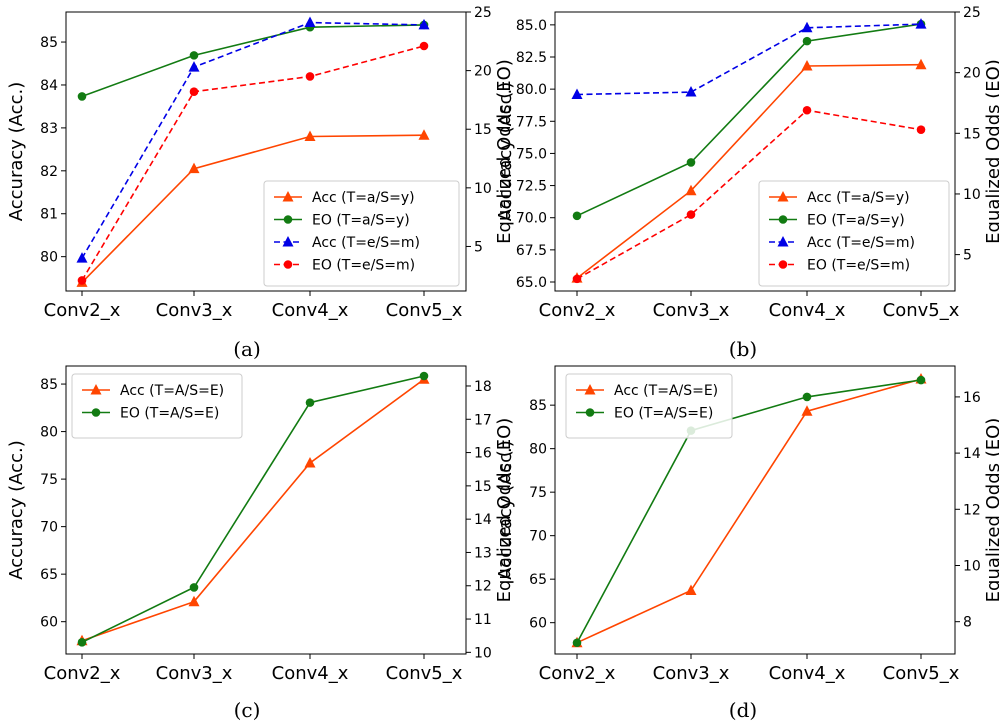  What do you see at coordinates (531, 26) in the screenshot?
I see `y-tick-label: 85.0` at bounding box center [531, 26].